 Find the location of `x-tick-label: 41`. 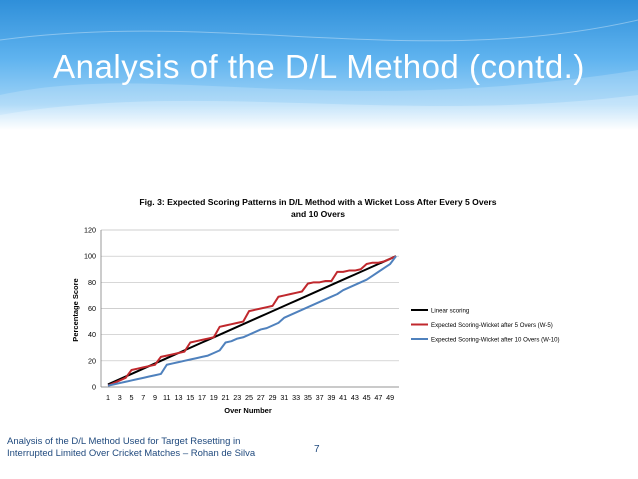

x-tick-label: 41 is located at coordinates (343, 397).